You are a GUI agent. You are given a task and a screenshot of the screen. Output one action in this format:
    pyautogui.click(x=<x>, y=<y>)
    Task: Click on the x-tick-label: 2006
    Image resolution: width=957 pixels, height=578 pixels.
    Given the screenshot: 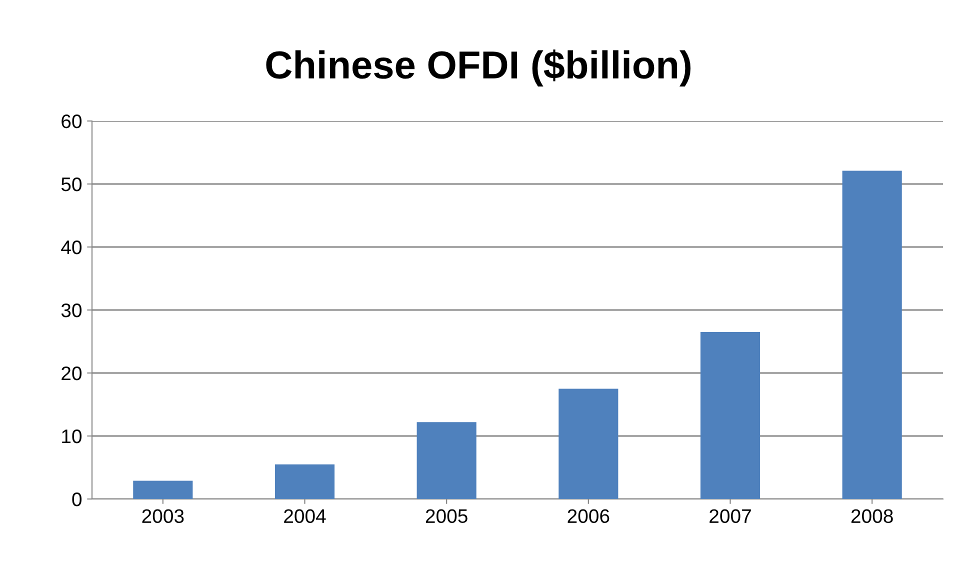 What is the action you would take?
    pyautogui.click(x=589, y=516)
    